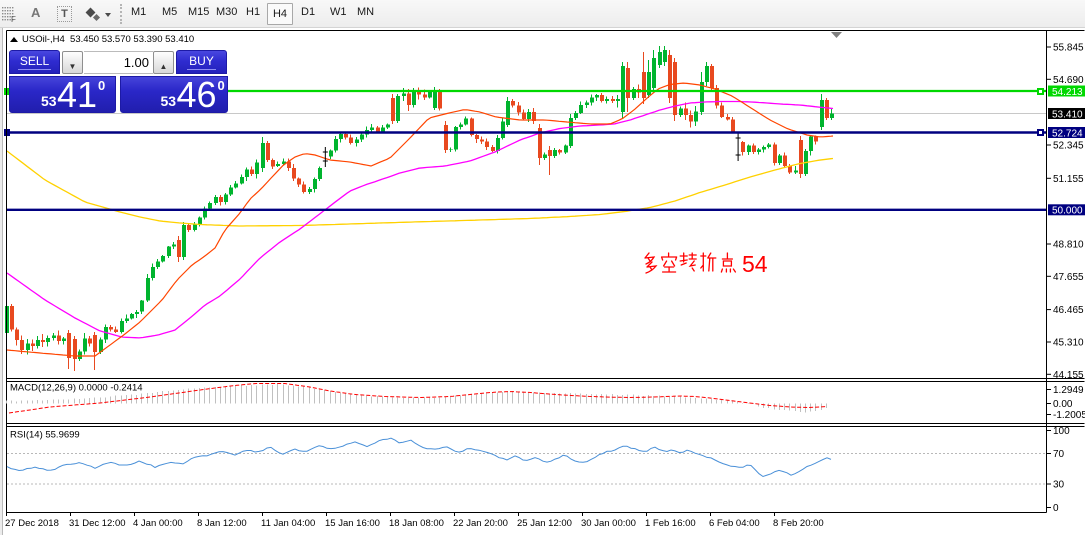 This screenshot has width=1085, height=535. Describe the element at coordinates (734, 523) in the screenshot. I see `svg-text: 6 Feb 04:00` at that location.